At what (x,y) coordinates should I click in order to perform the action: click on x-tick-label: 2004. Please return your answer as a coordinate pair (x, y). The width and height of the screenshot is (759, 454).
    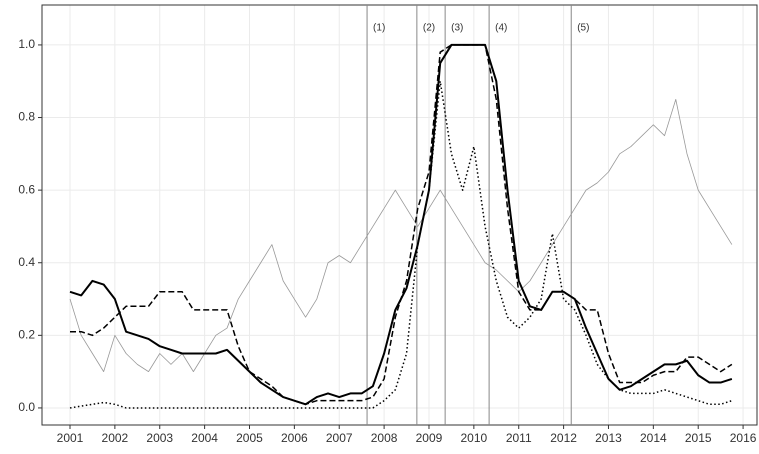
    Looking at the image, I should click on (204, 438).